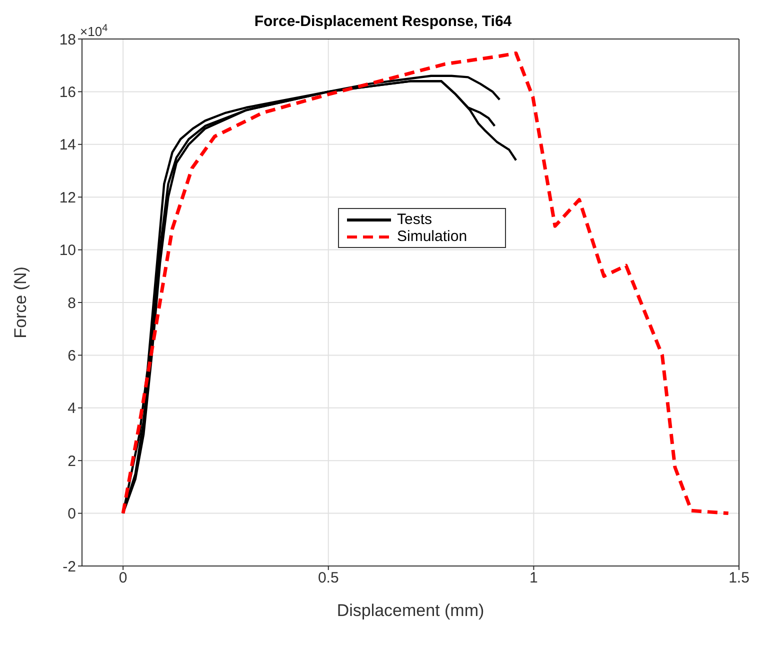 The image size is (767, 645). Describe the element at coordinates (67, 39) in the screenshot. I see `y-tick-label: 18` at that location.